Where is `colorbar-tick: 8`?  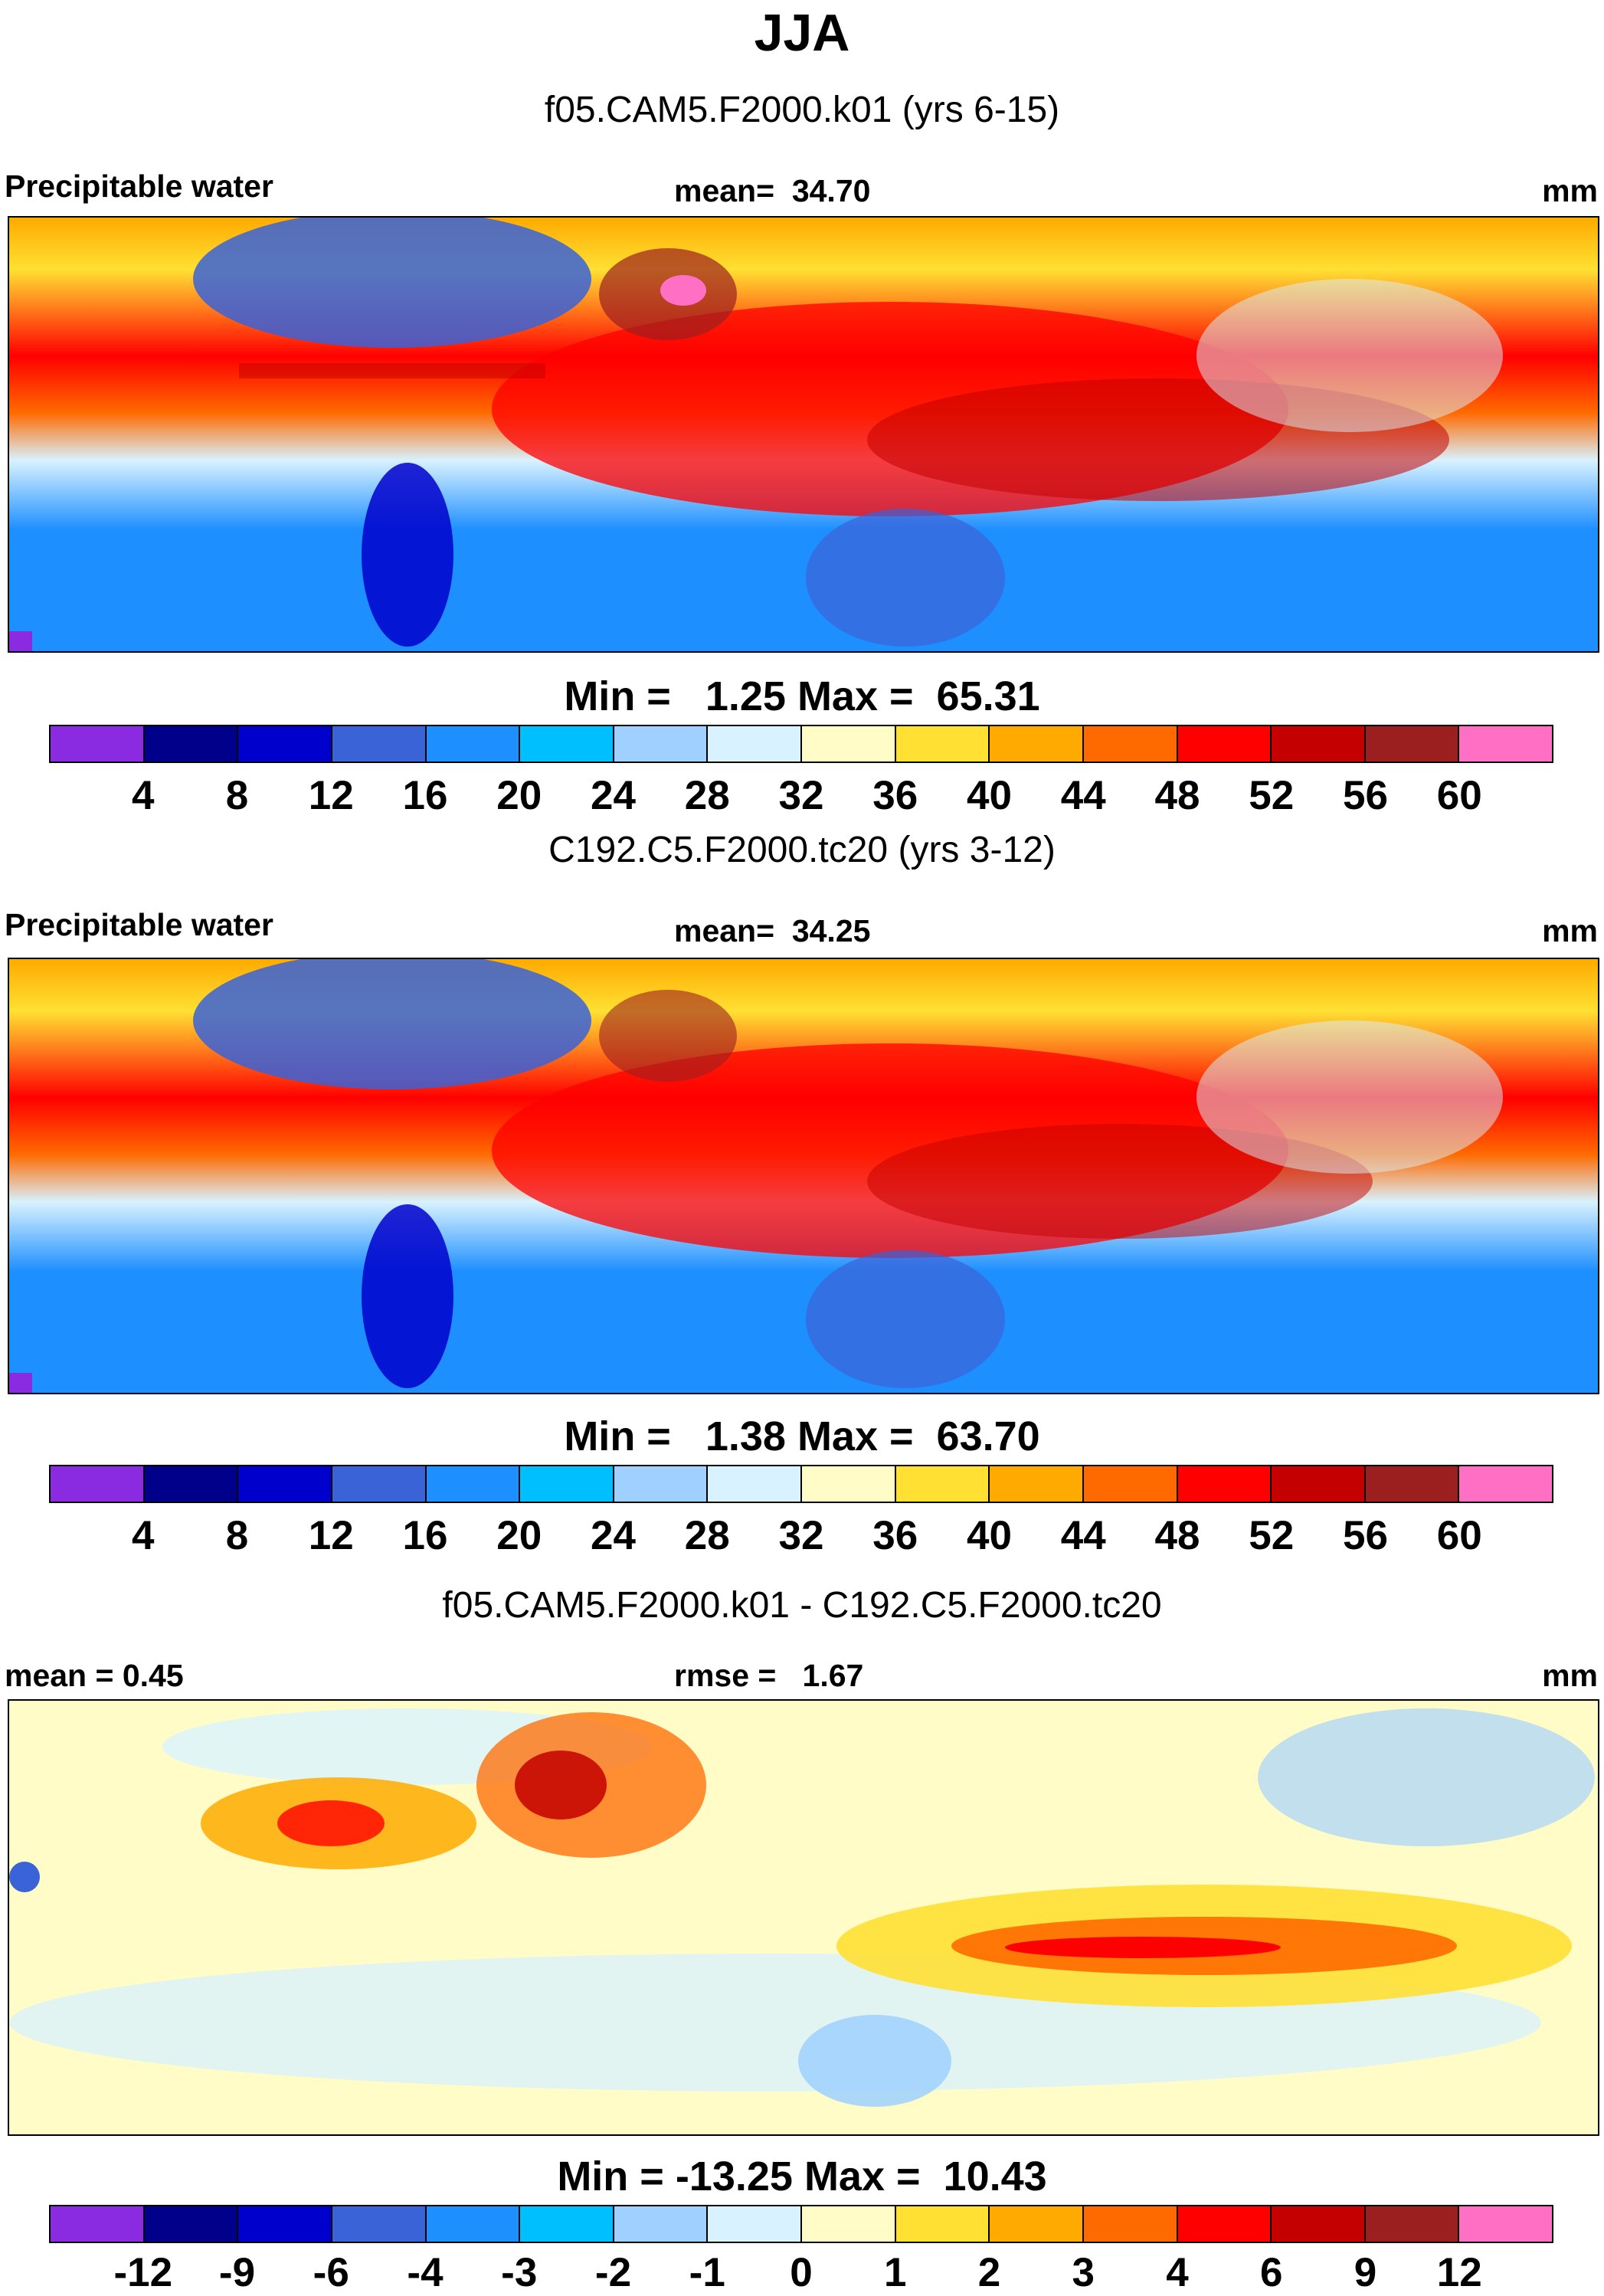 colorbar-tick: 8 is located at coordinates (237, 1535).